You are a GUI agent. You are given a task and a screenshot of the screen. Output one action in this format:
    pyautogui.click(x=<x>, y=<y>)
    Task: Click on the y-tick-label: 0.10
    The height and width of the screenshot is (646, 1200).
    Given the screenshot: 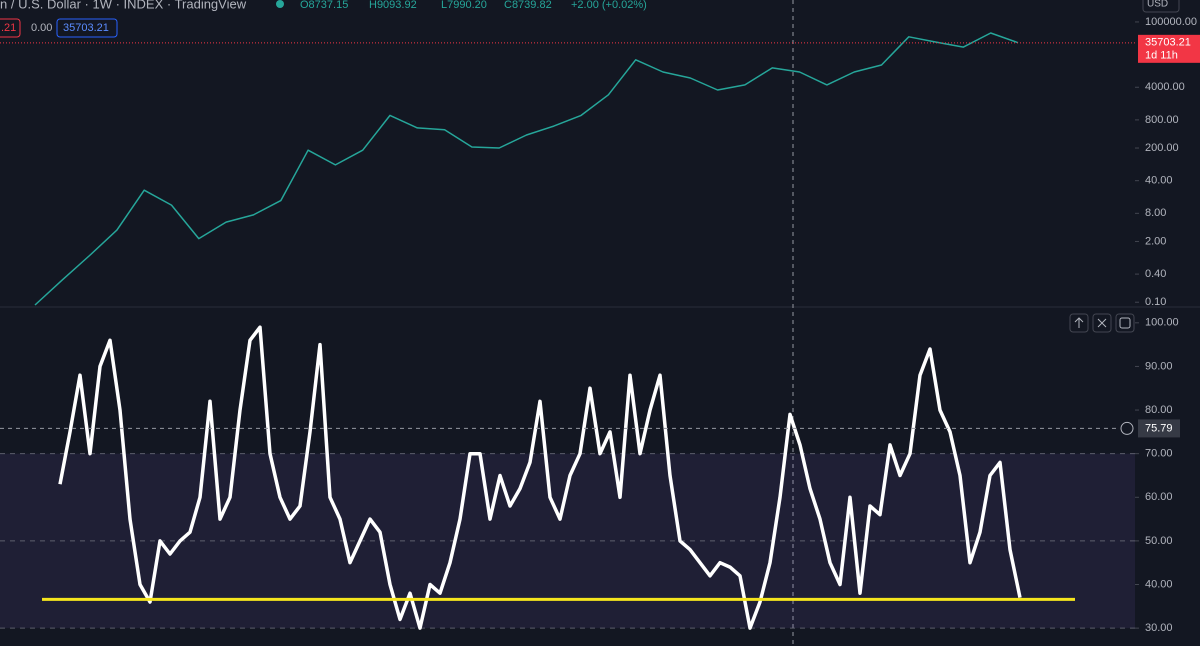 What is the action you would take?
    pyautogui.click(x=1155, y=302)
    